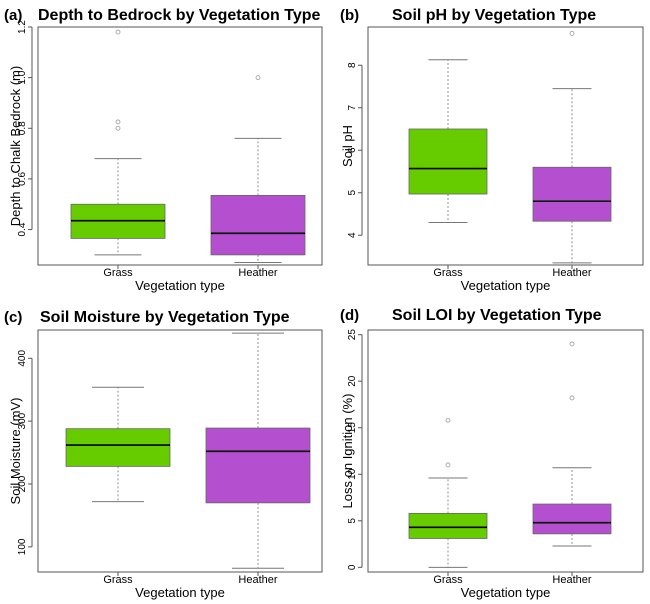 The height and width of the screenshot is (604, 650). Describe the element at coordinates (349, 315) in the screenshot. I see `panel-label: (d)` at that location.